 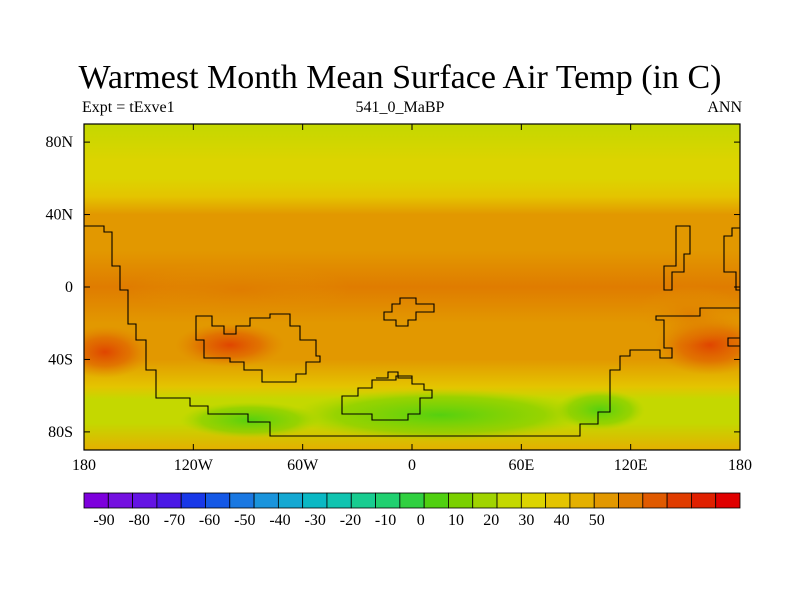 What do you see at coordinates (562, 520) in the screenshot?
I see `colorbar-label: 40` at bounding box center [562, 520].